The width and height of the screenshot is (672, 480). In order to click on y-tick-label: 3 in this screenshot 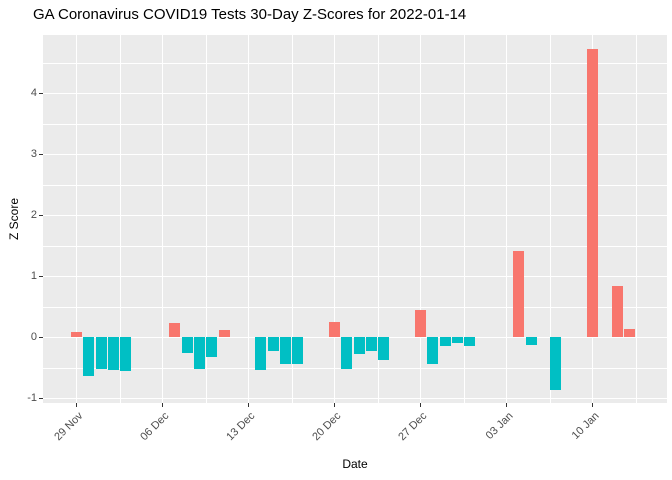, I will do `click(33, 154)`.